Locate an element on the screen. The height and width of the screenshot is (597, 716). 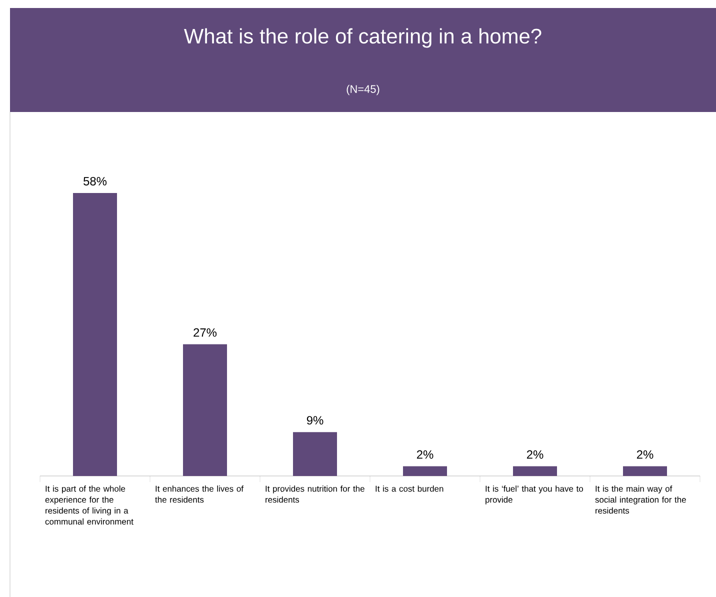
data-label: 9% is located at coordinates (315, 420).